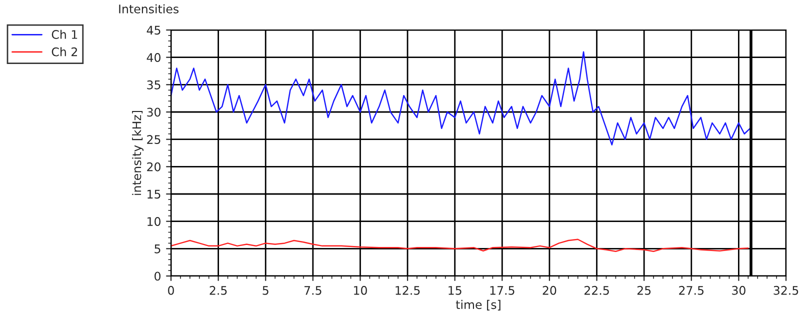 This screenshot has width=802, height=320. Describe the element at coordinates (786, 290) in the screenshot. I see `x-tick-label: 32.5` at that location.